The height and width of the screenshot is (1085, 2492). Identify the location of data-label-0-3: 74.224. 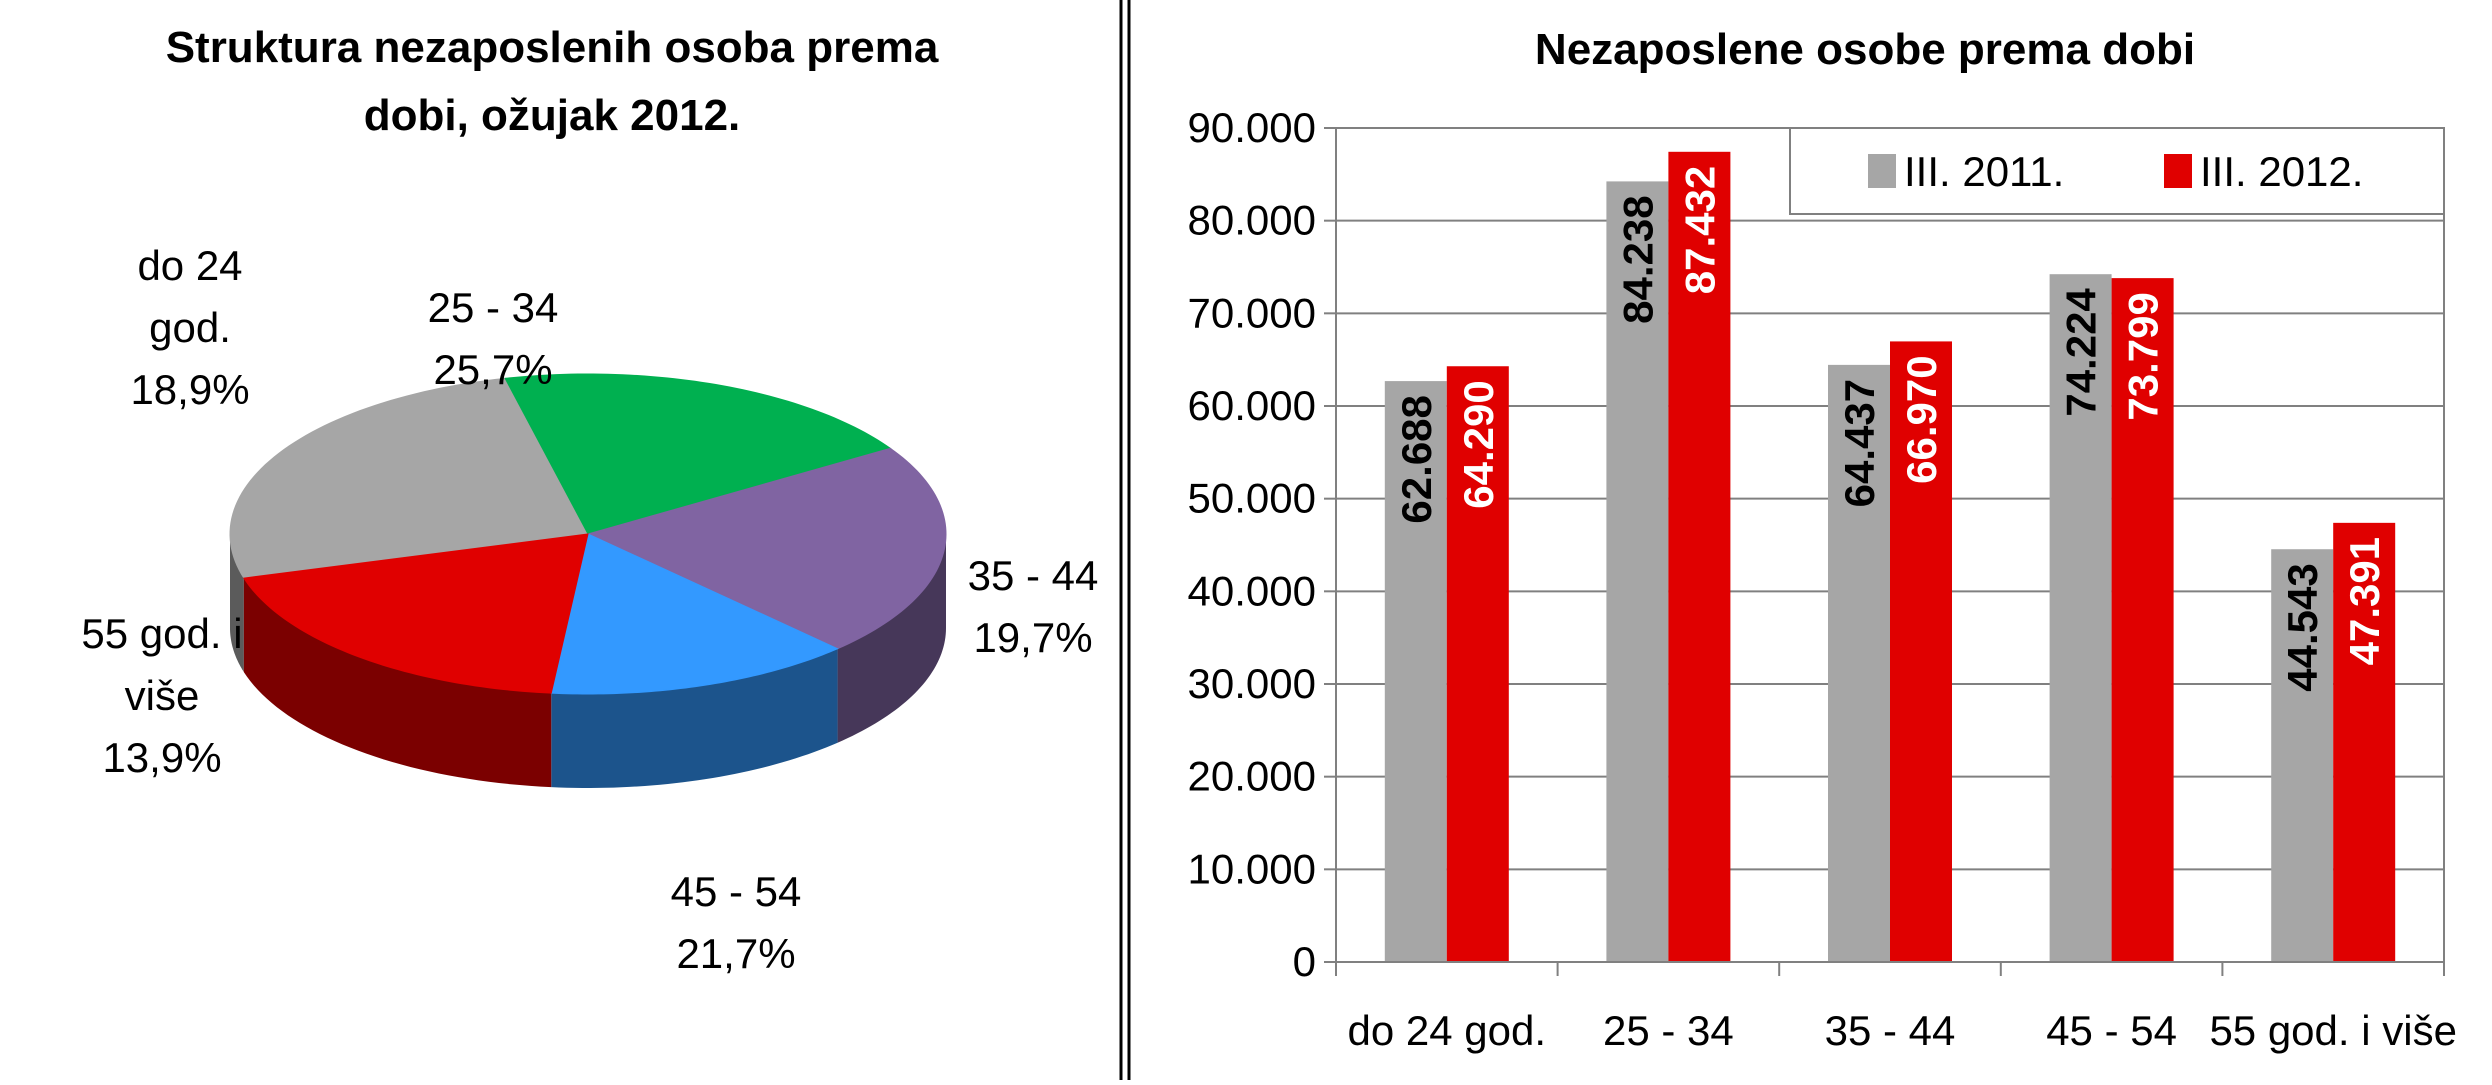
(2081, 352).